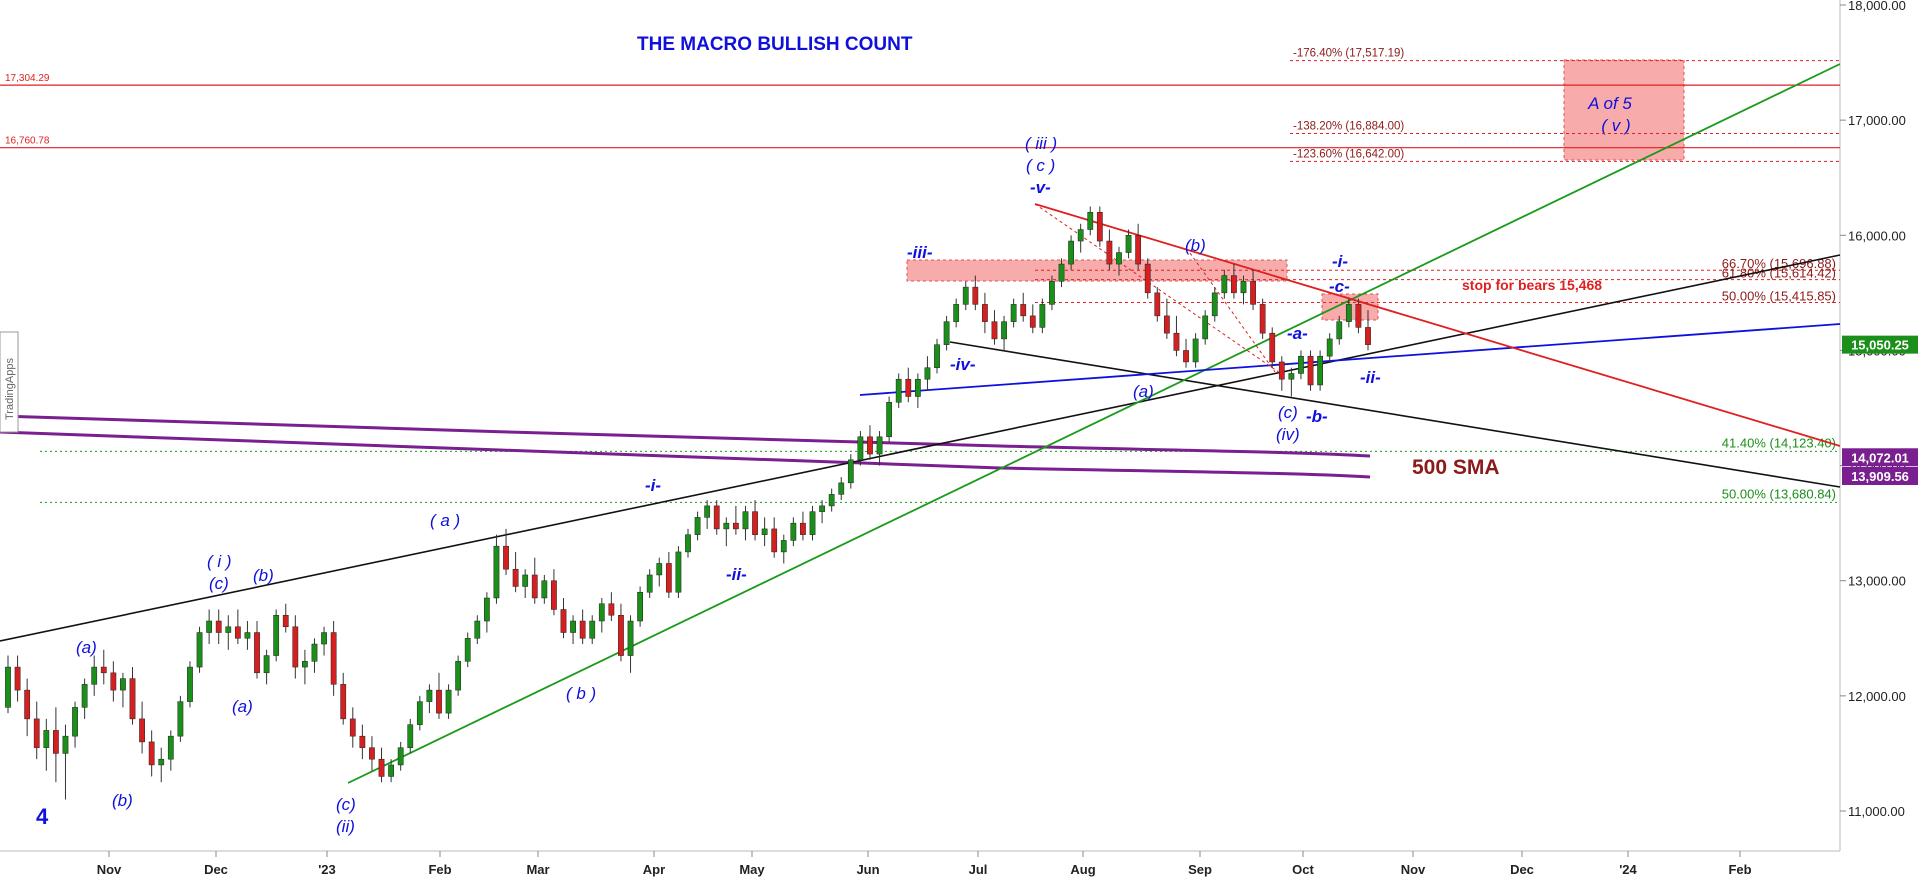  What do you see at coordinates (1880, 457) in the screenshot?
I see `price-label-text: 14,072.01` at bounding box center [1880, 457].